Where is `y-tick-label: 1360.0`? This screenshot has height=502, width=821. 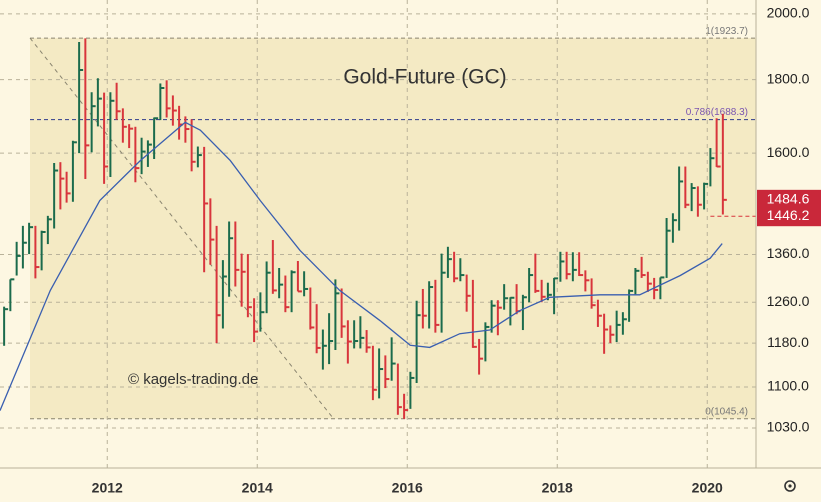 y-tick-label: 1360.0 is located at coordinates (788, 253).